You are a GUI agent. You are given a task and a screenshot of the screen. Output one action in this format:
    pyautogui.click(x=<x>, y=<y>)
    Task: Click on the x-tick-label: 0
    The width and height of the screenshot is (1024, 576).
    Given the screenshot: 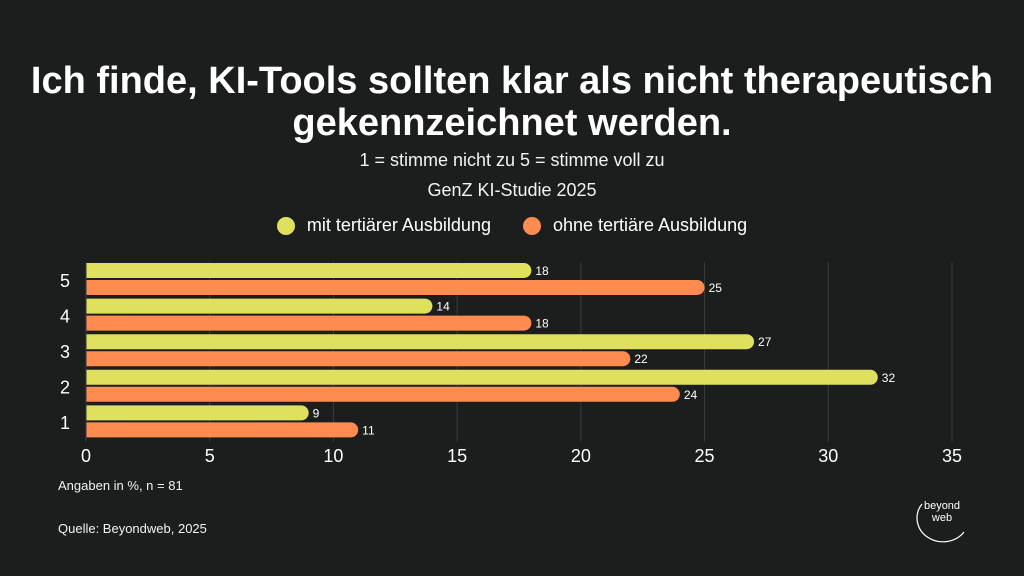 What is the action you would take?
    pyautogui.click(x=86, y=456)
    